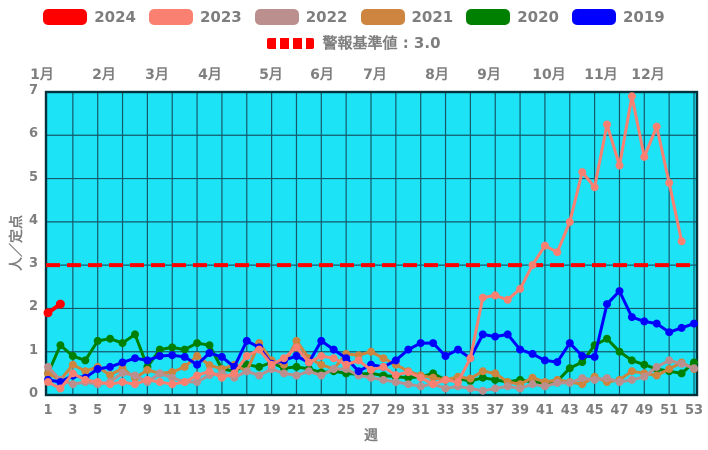  What do you see at coordinates (322, 75) in the screenshot?
I see `month-label: 6月` at bounding box center [322, 75].